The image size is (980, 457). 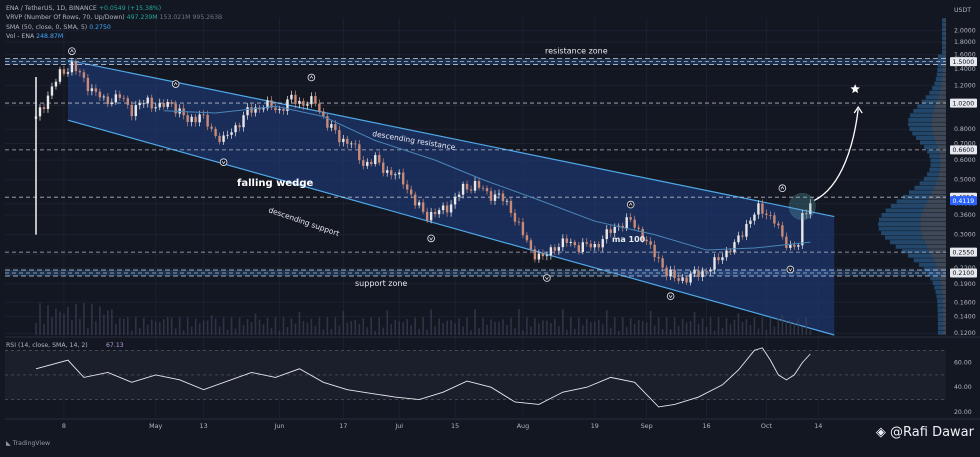 What do you see at coordinates (965, 42) in the screenshot?
I see `price-tick-label: 1.8000` at bounding box center [965, 42].